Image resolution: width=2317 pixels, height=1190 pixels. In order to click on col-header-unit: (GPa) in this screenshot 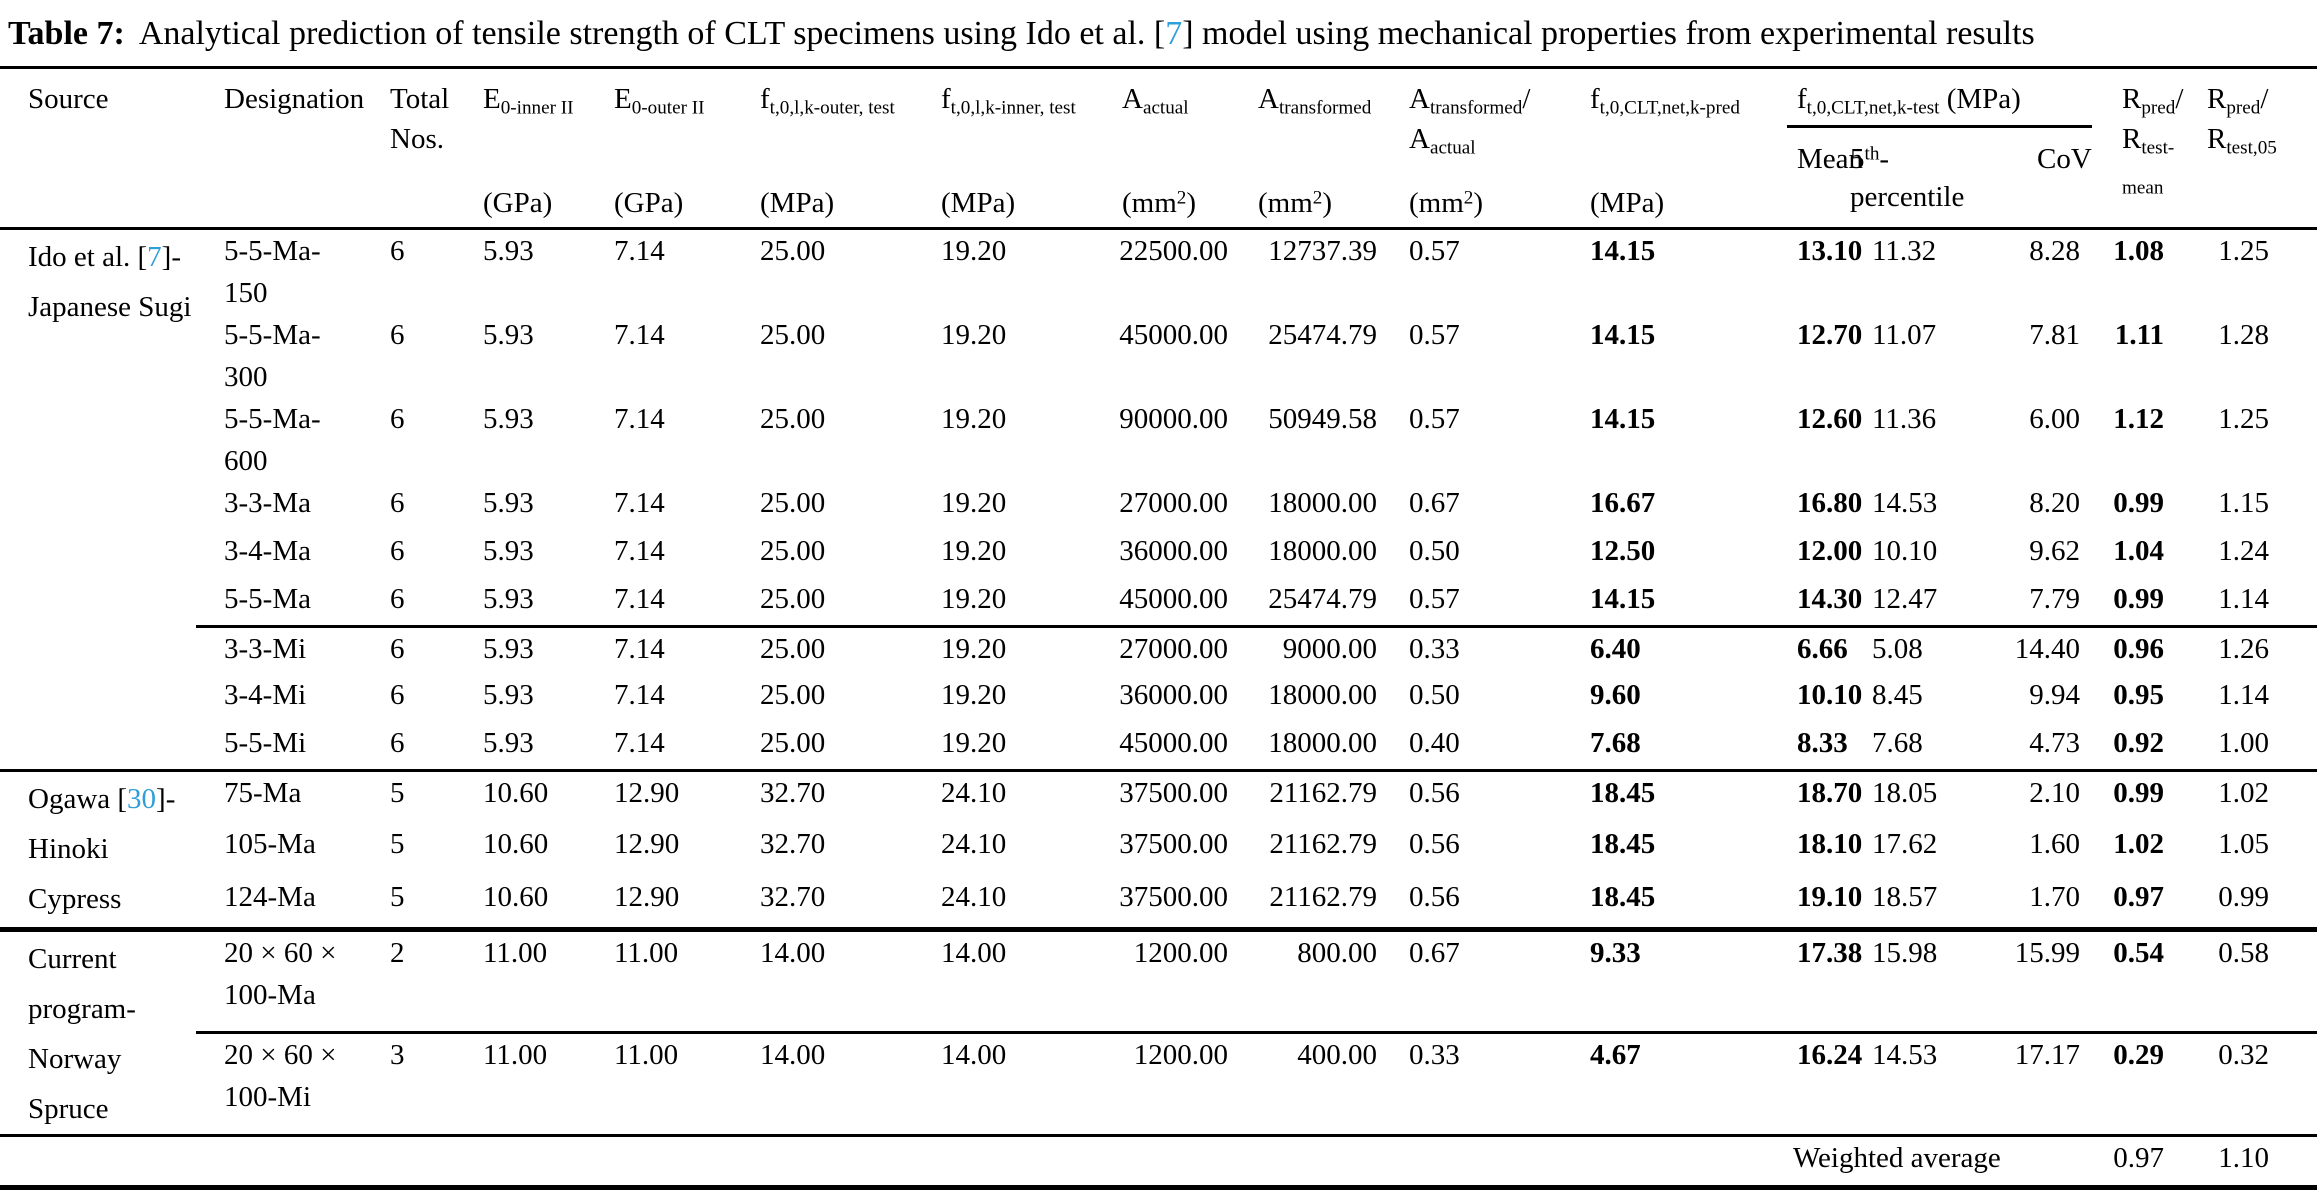, I will do `click(649, 203)`.